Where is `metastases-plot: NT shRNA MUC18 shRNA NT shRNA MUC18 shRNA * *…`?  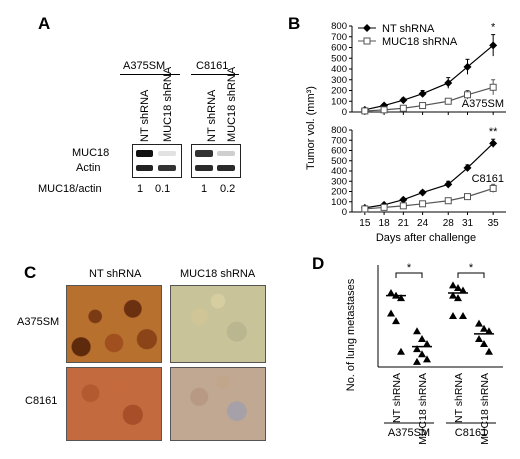
metastases-plot: NT shRNA MUC18 shRNA NT shRNA MUC18 shRNA * *… is located at coordinates (440, 353).